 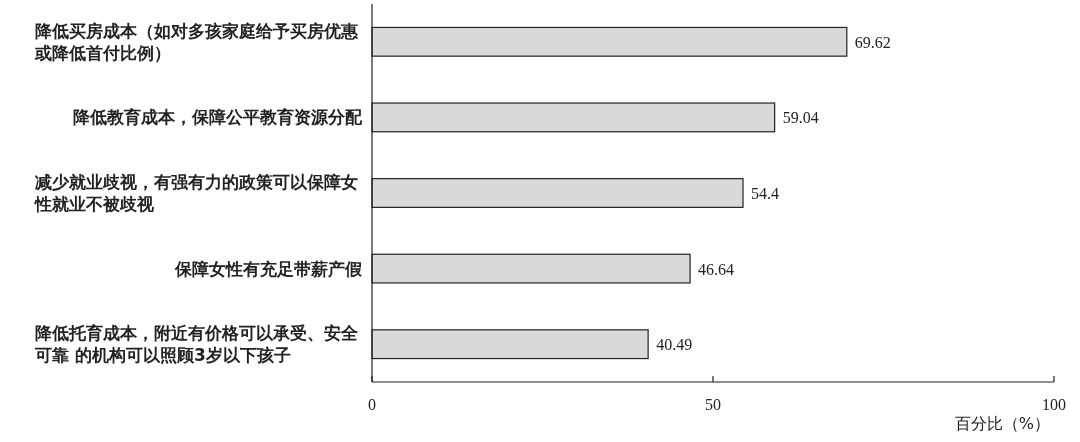 What do you see at coordinates (872, 42) in the screenshot?
I see `data-label: 69.62` at bounding box center [872, 42].